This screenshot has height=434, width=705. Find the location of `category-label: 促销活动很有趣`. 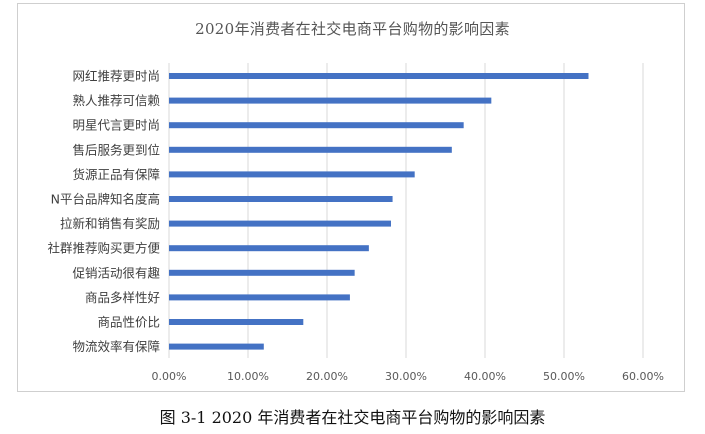

category-label: 促销活动很有趣 is located at coordinates (116, 272).